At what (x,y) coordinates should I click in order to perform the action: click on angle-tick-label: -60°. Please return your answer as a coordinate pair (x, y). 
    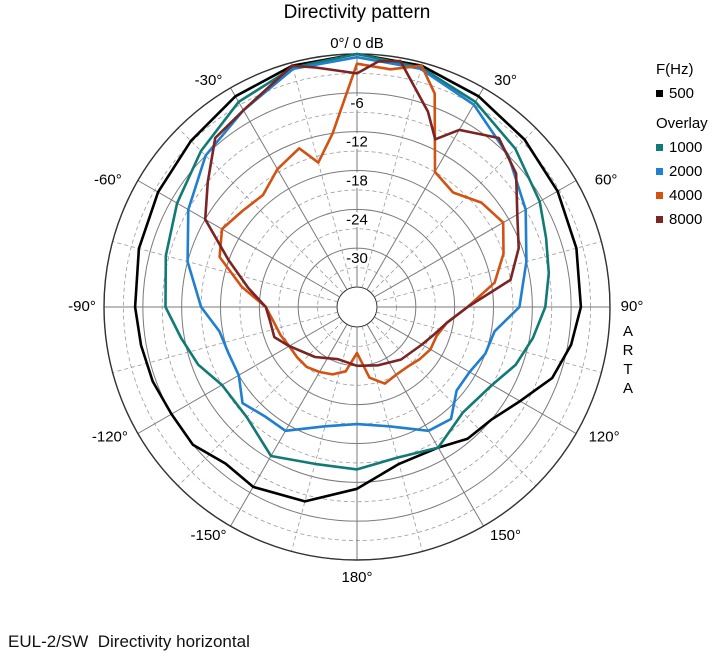
    Looking at the image, I should click on (108, 180).